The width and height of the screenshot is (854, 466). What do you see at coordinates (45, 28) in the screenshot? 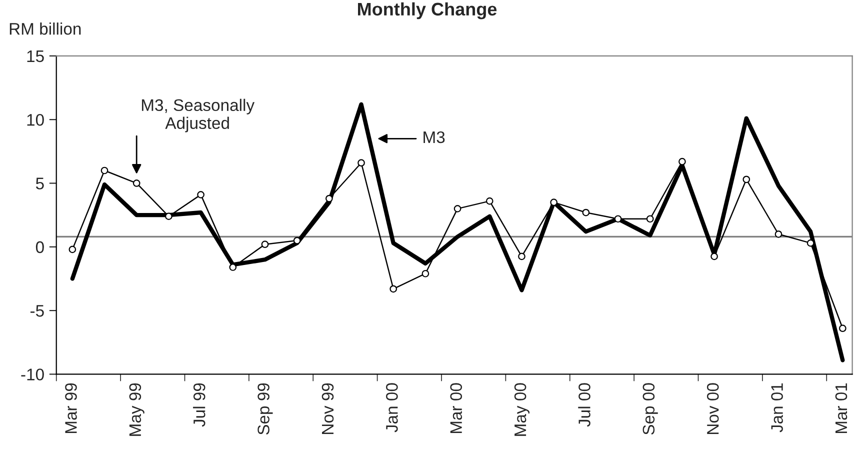
I see `y-axis-title: RM billion` at bounding box center [45, 28].